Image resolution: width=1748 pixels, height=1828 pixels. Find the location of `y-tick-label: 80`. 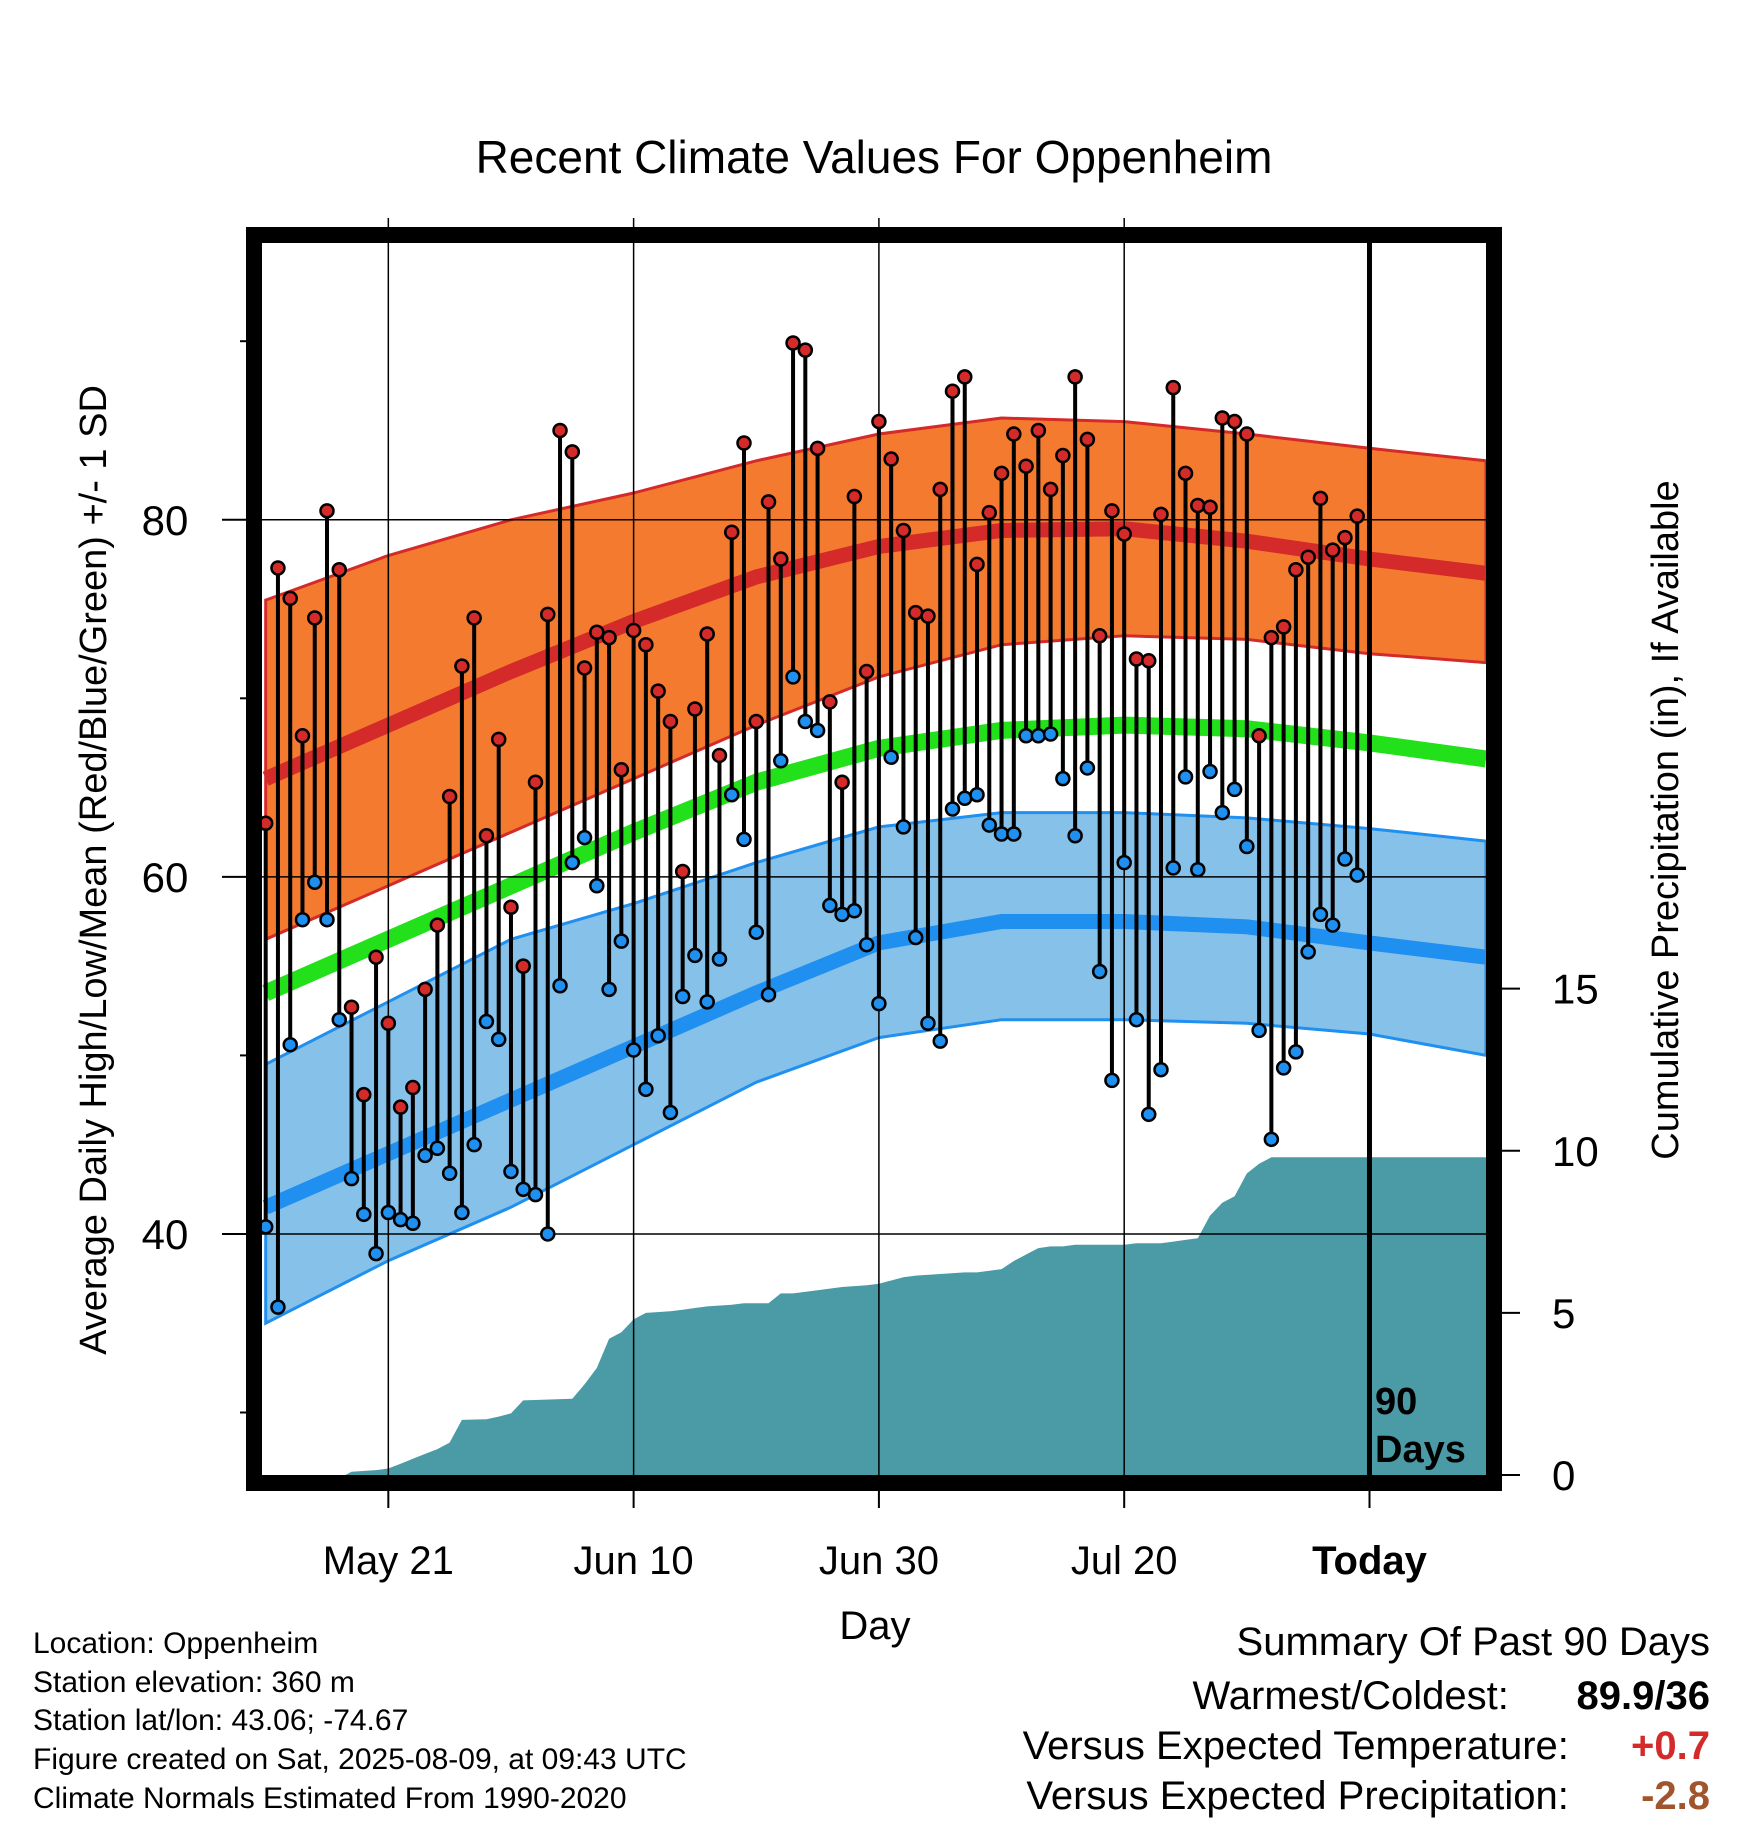

y-tick-label: 80 is located at coordinates (165, 520).